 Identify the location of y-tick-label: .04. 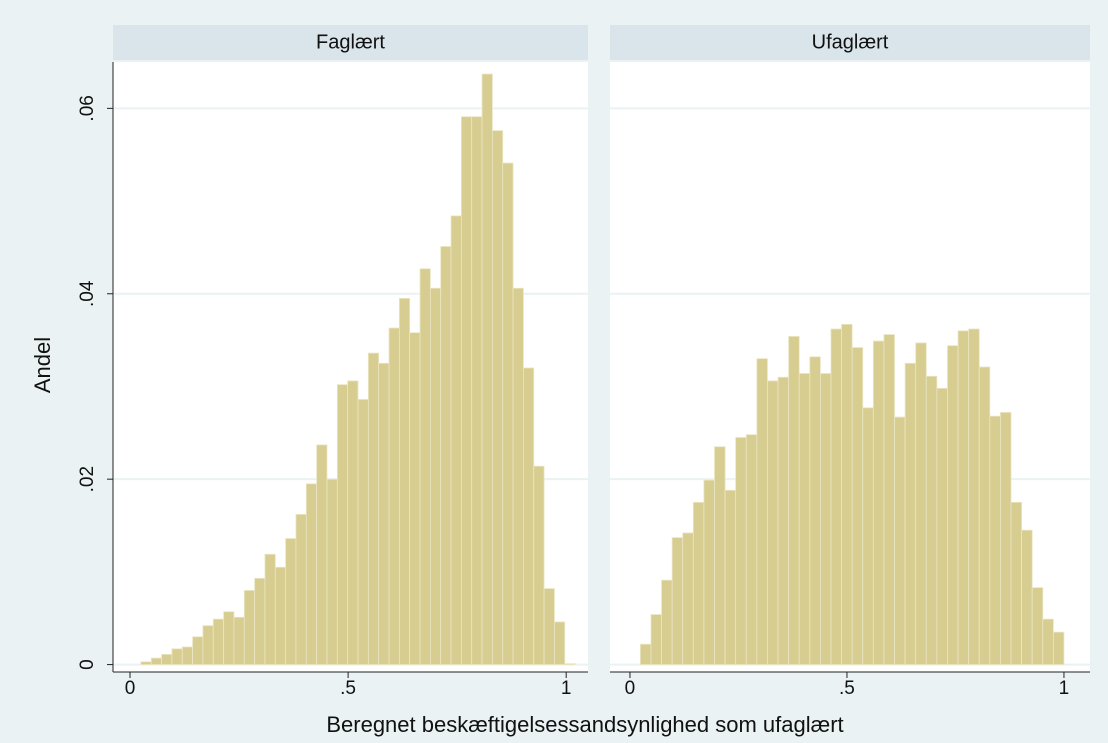
(87, 293).